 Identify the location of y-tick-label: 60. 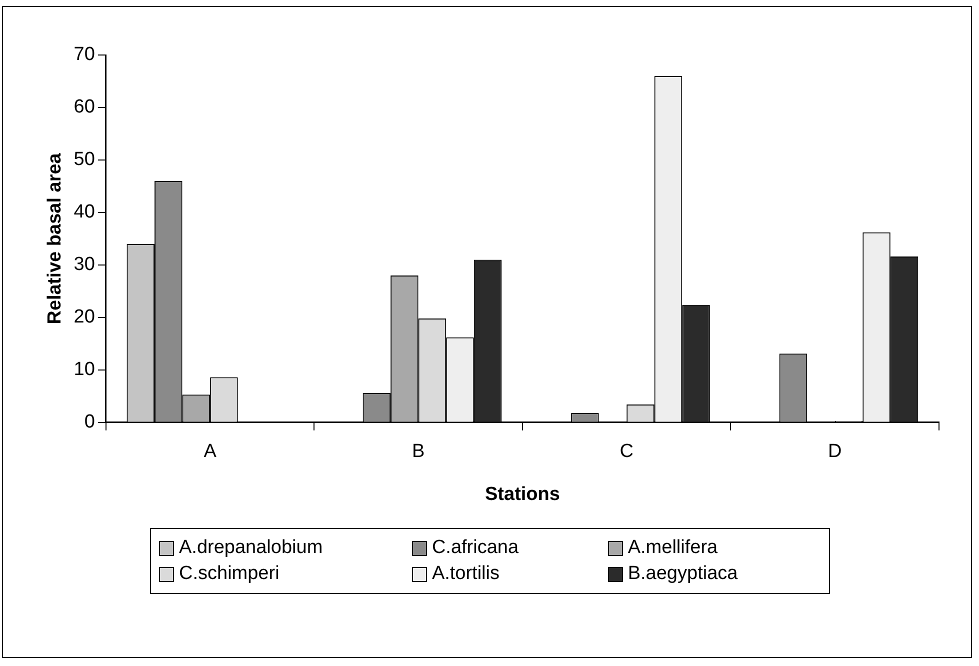
(84, 107).